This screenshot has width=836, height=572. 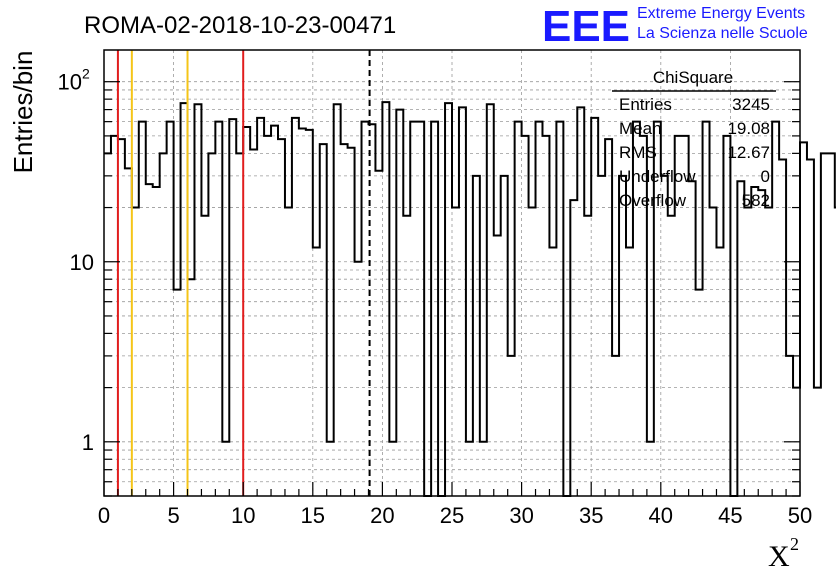 What do you see at coordinates (800, 515) in the screenshot?
I see `x-tick-label: 50` at bounding box center [800, 515].